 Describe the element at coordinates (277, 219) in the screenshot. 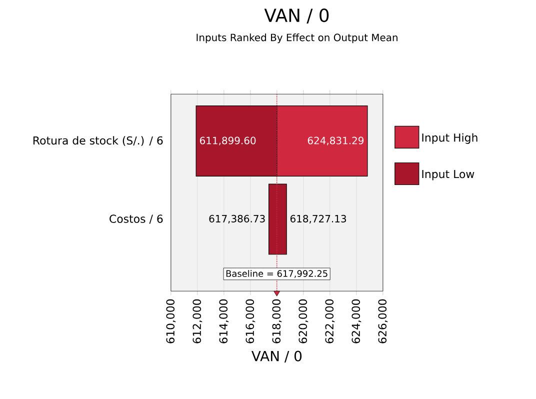

I see `bar` at that location.